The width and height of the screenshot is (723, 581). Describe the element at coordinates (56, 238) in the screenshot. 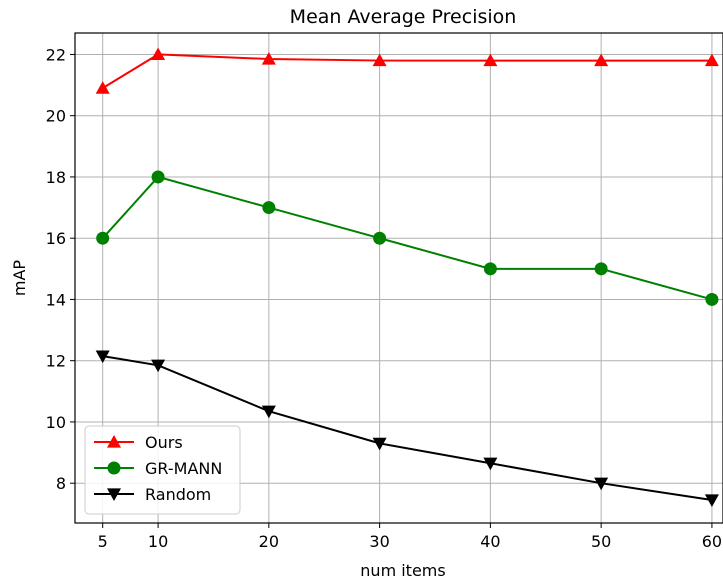

I see `y-tick-label: 16` at that location.